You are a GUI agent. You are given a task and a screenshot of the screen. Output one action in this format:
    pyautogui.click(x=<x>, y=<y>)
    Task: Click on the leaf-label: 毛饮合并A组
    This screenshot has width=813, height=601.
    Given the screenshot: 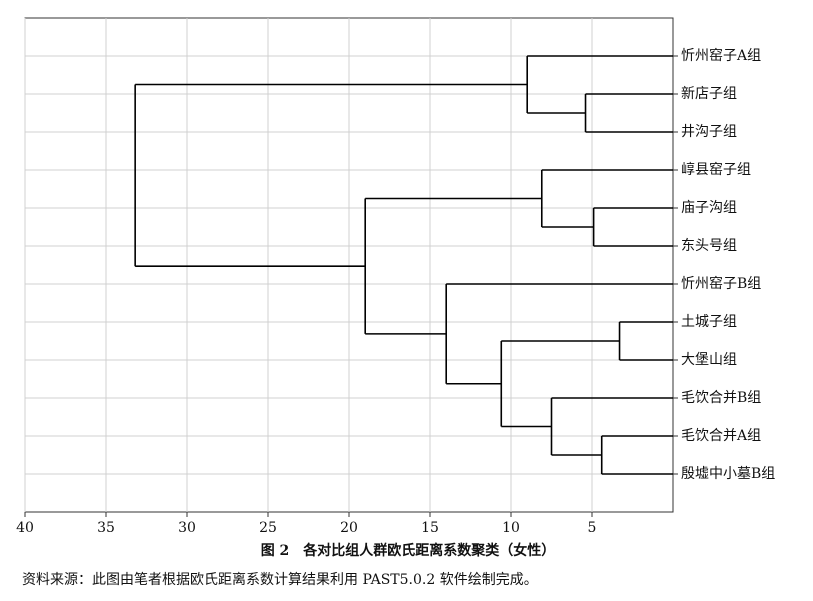 What is the action you would take?
    pyautogui.click(x=721, y=436)
    